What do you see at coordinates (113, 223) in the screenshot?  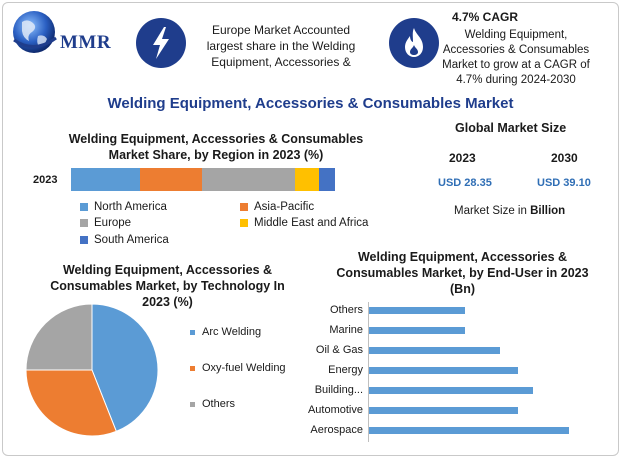 I see `legend-label: Europe` at bounding box center [113, 223].